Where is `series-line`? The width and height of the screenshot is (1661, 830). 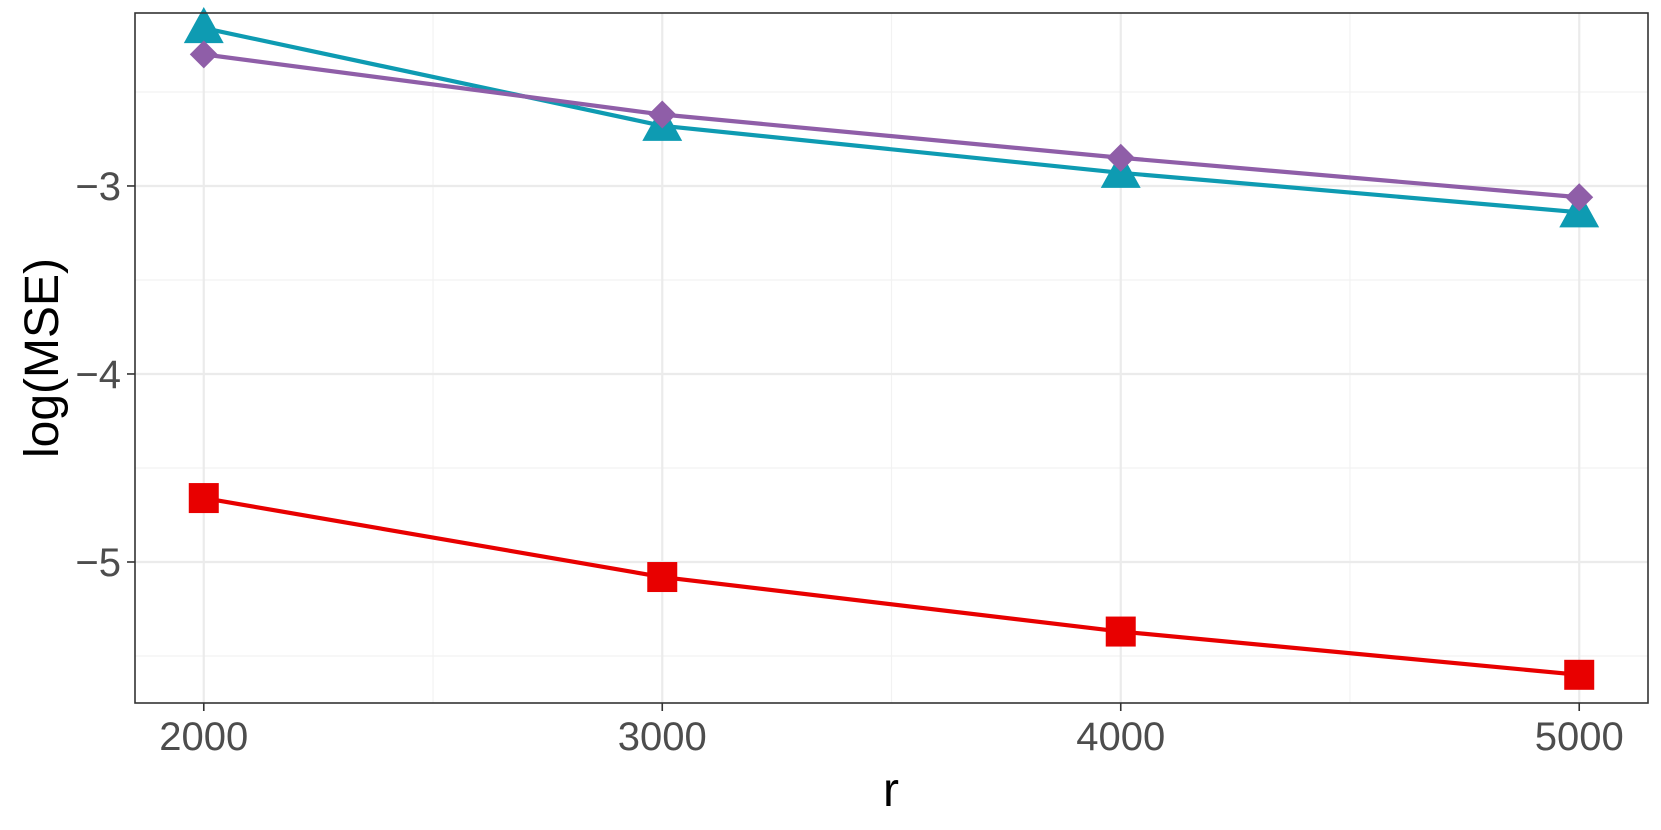 series-line is located at coordinates (891, 126).